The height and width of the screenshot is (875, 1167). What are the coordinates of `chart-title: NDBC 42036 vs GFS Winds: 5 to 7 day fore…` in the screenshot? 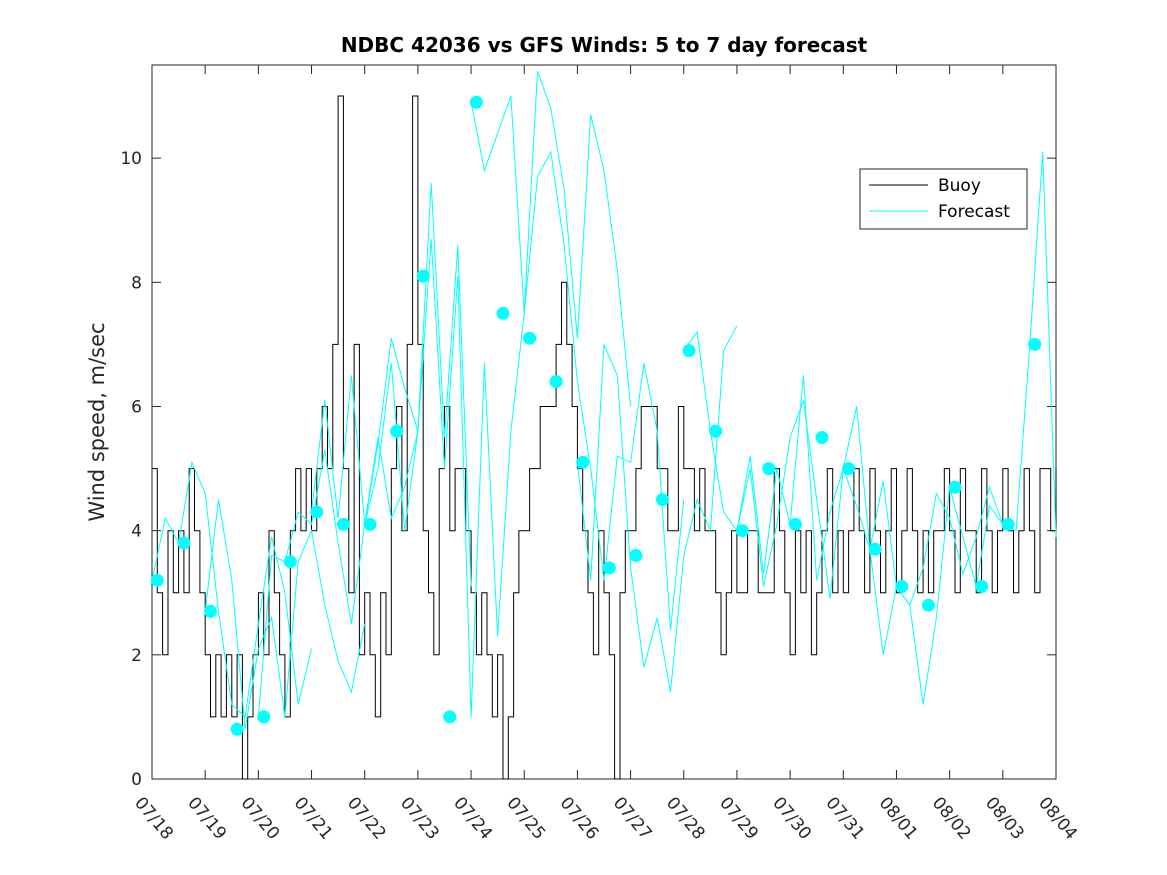 It's located at (604, 45).